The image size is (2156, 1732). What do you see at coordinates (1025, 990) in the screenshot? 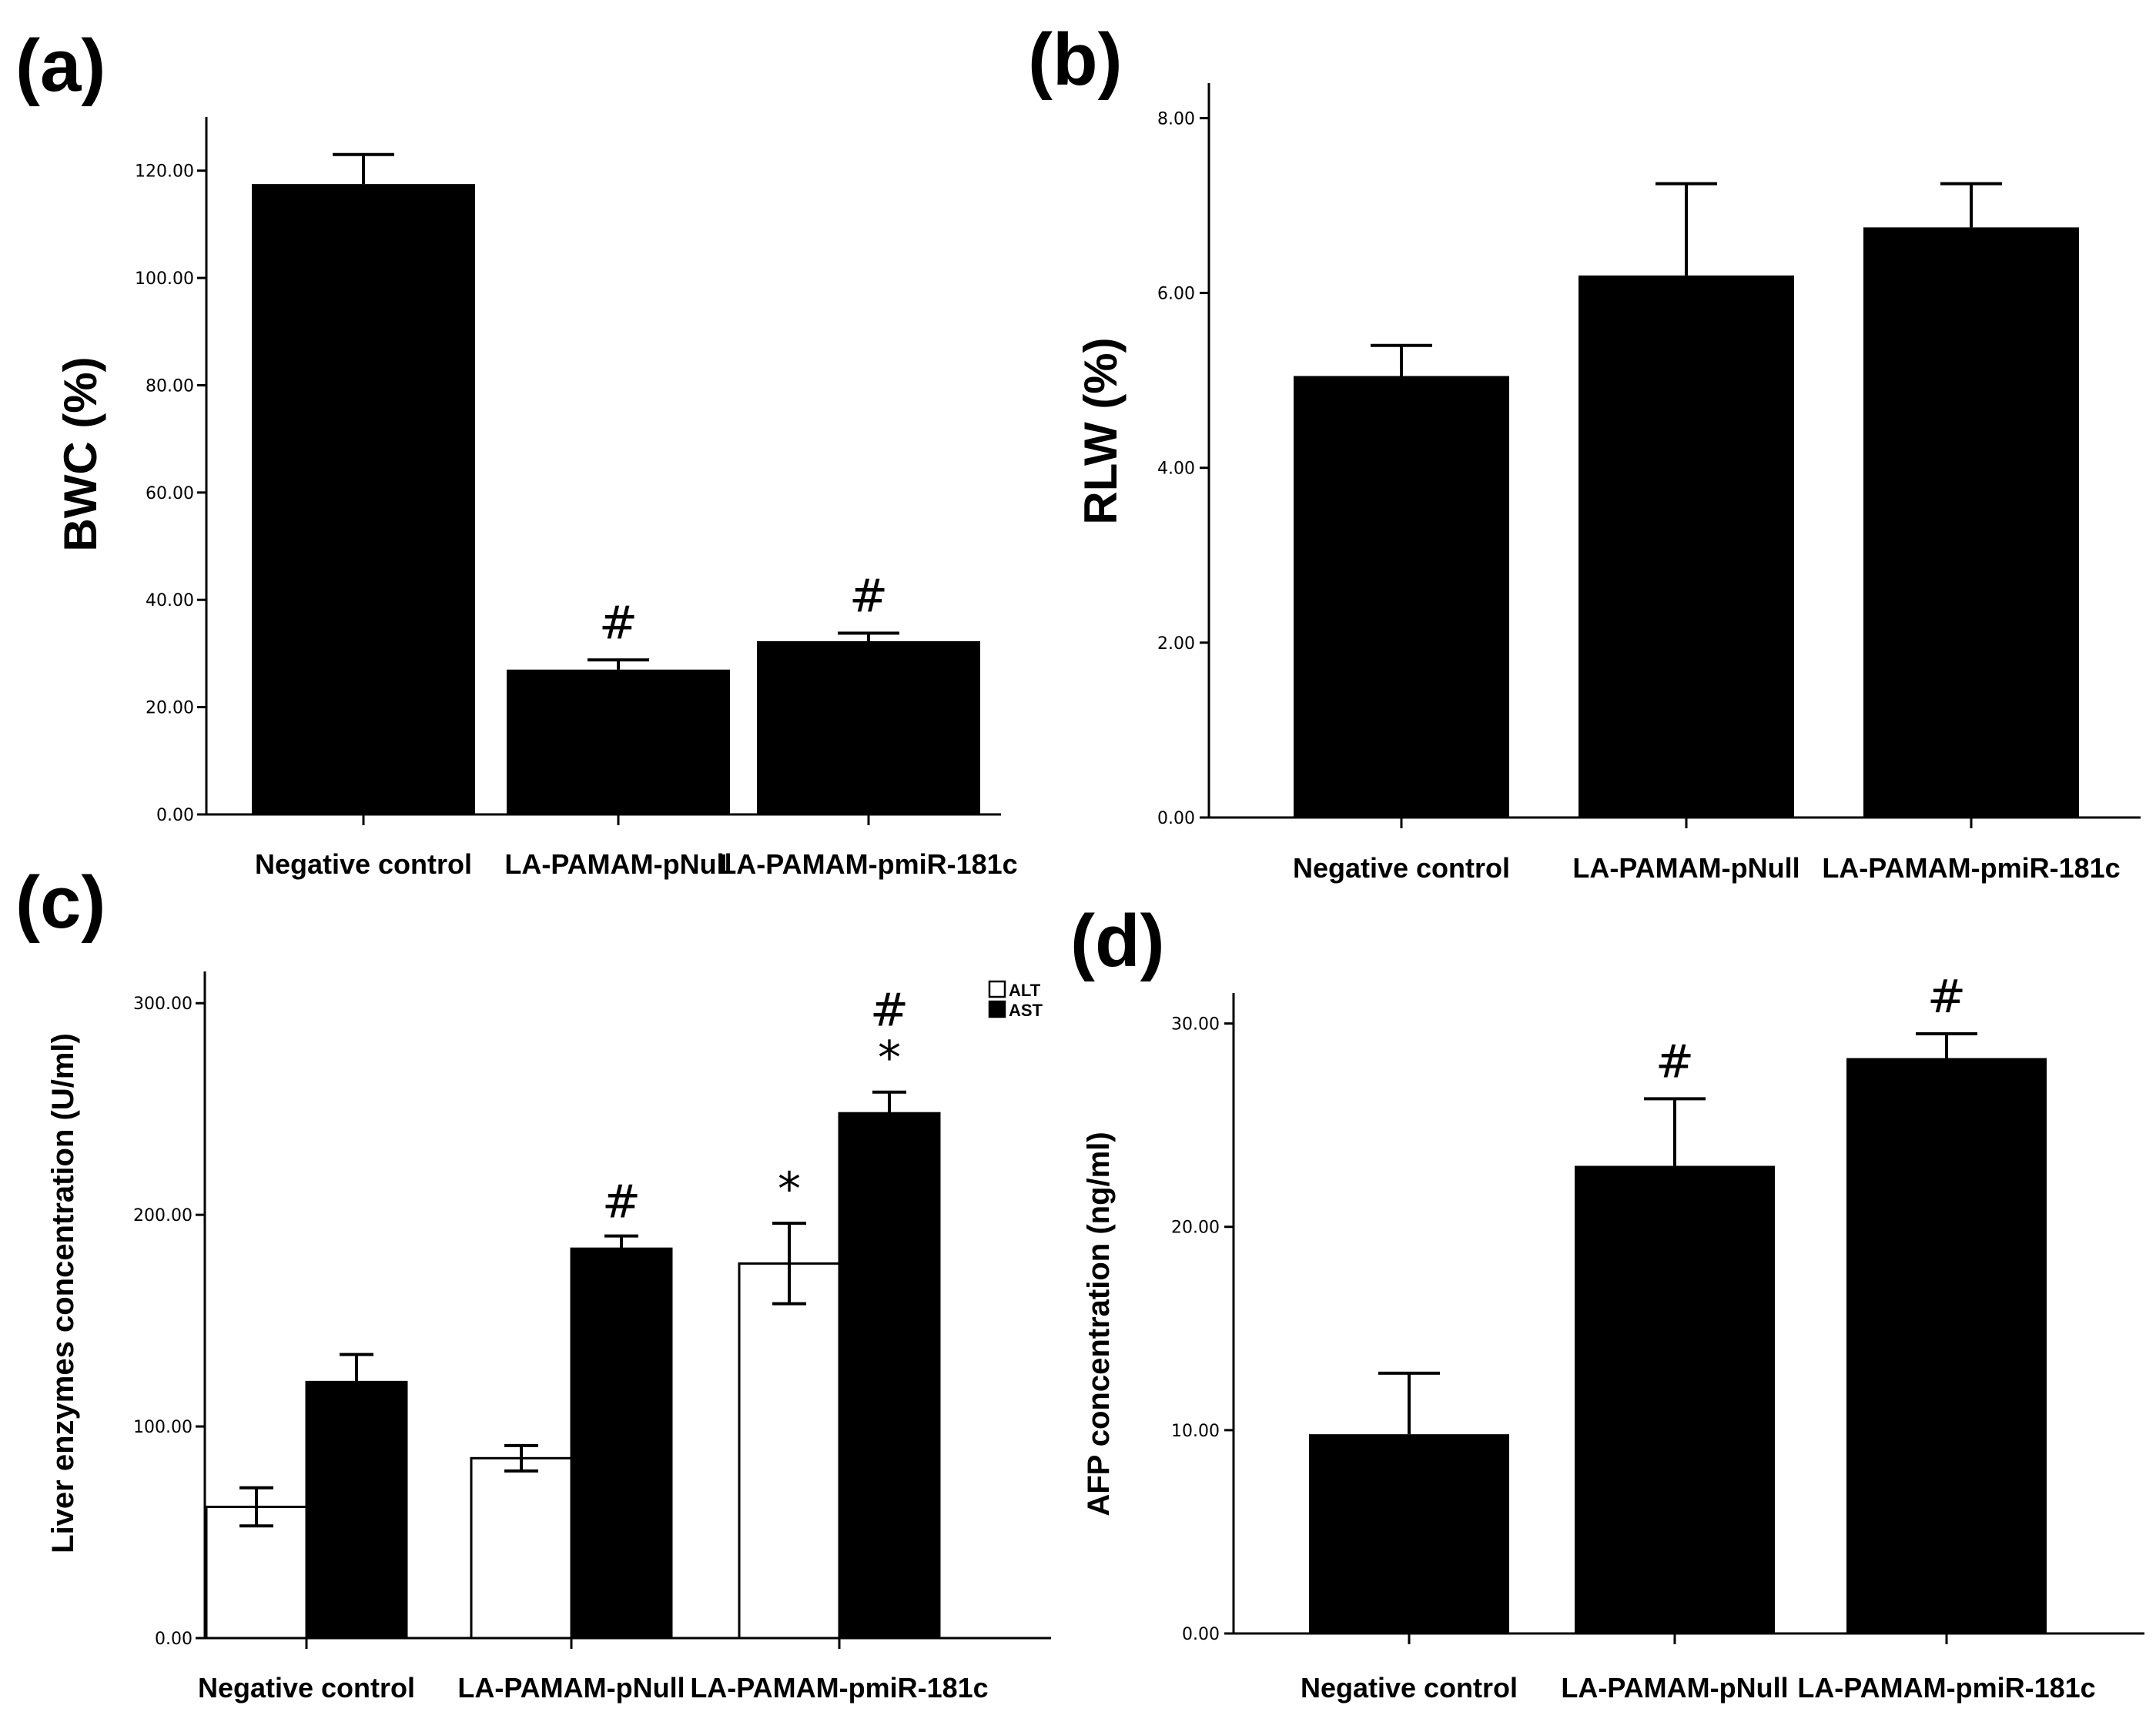
I see `legend-label-alt: ALT` at bounding box center [1025, 990].